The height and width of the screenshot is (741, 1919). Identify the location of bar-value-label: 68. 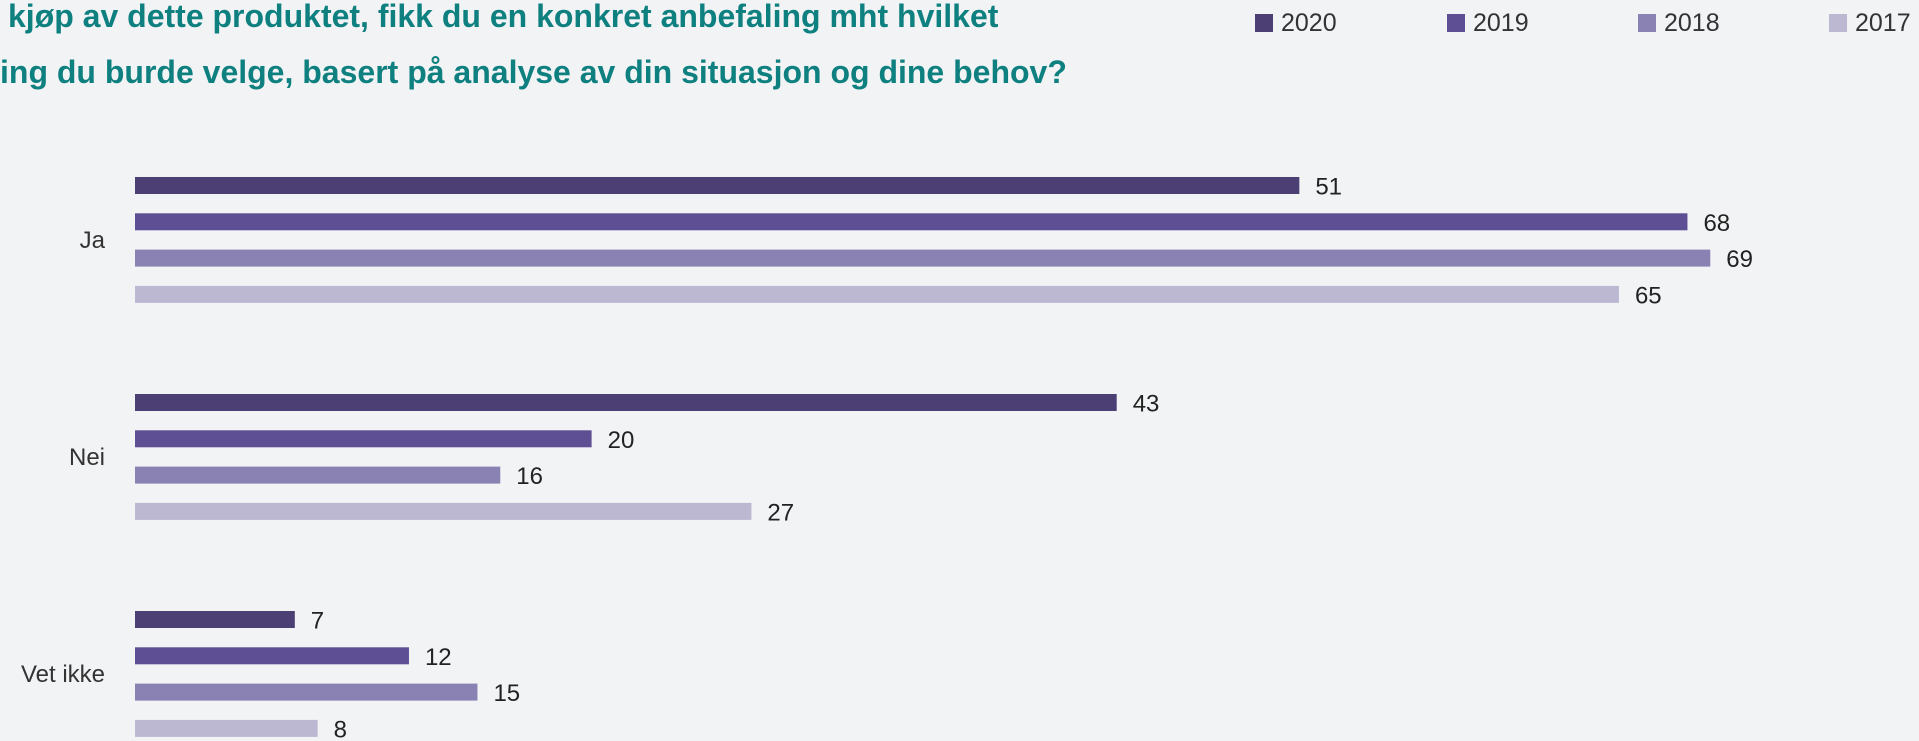
(1716, 223).